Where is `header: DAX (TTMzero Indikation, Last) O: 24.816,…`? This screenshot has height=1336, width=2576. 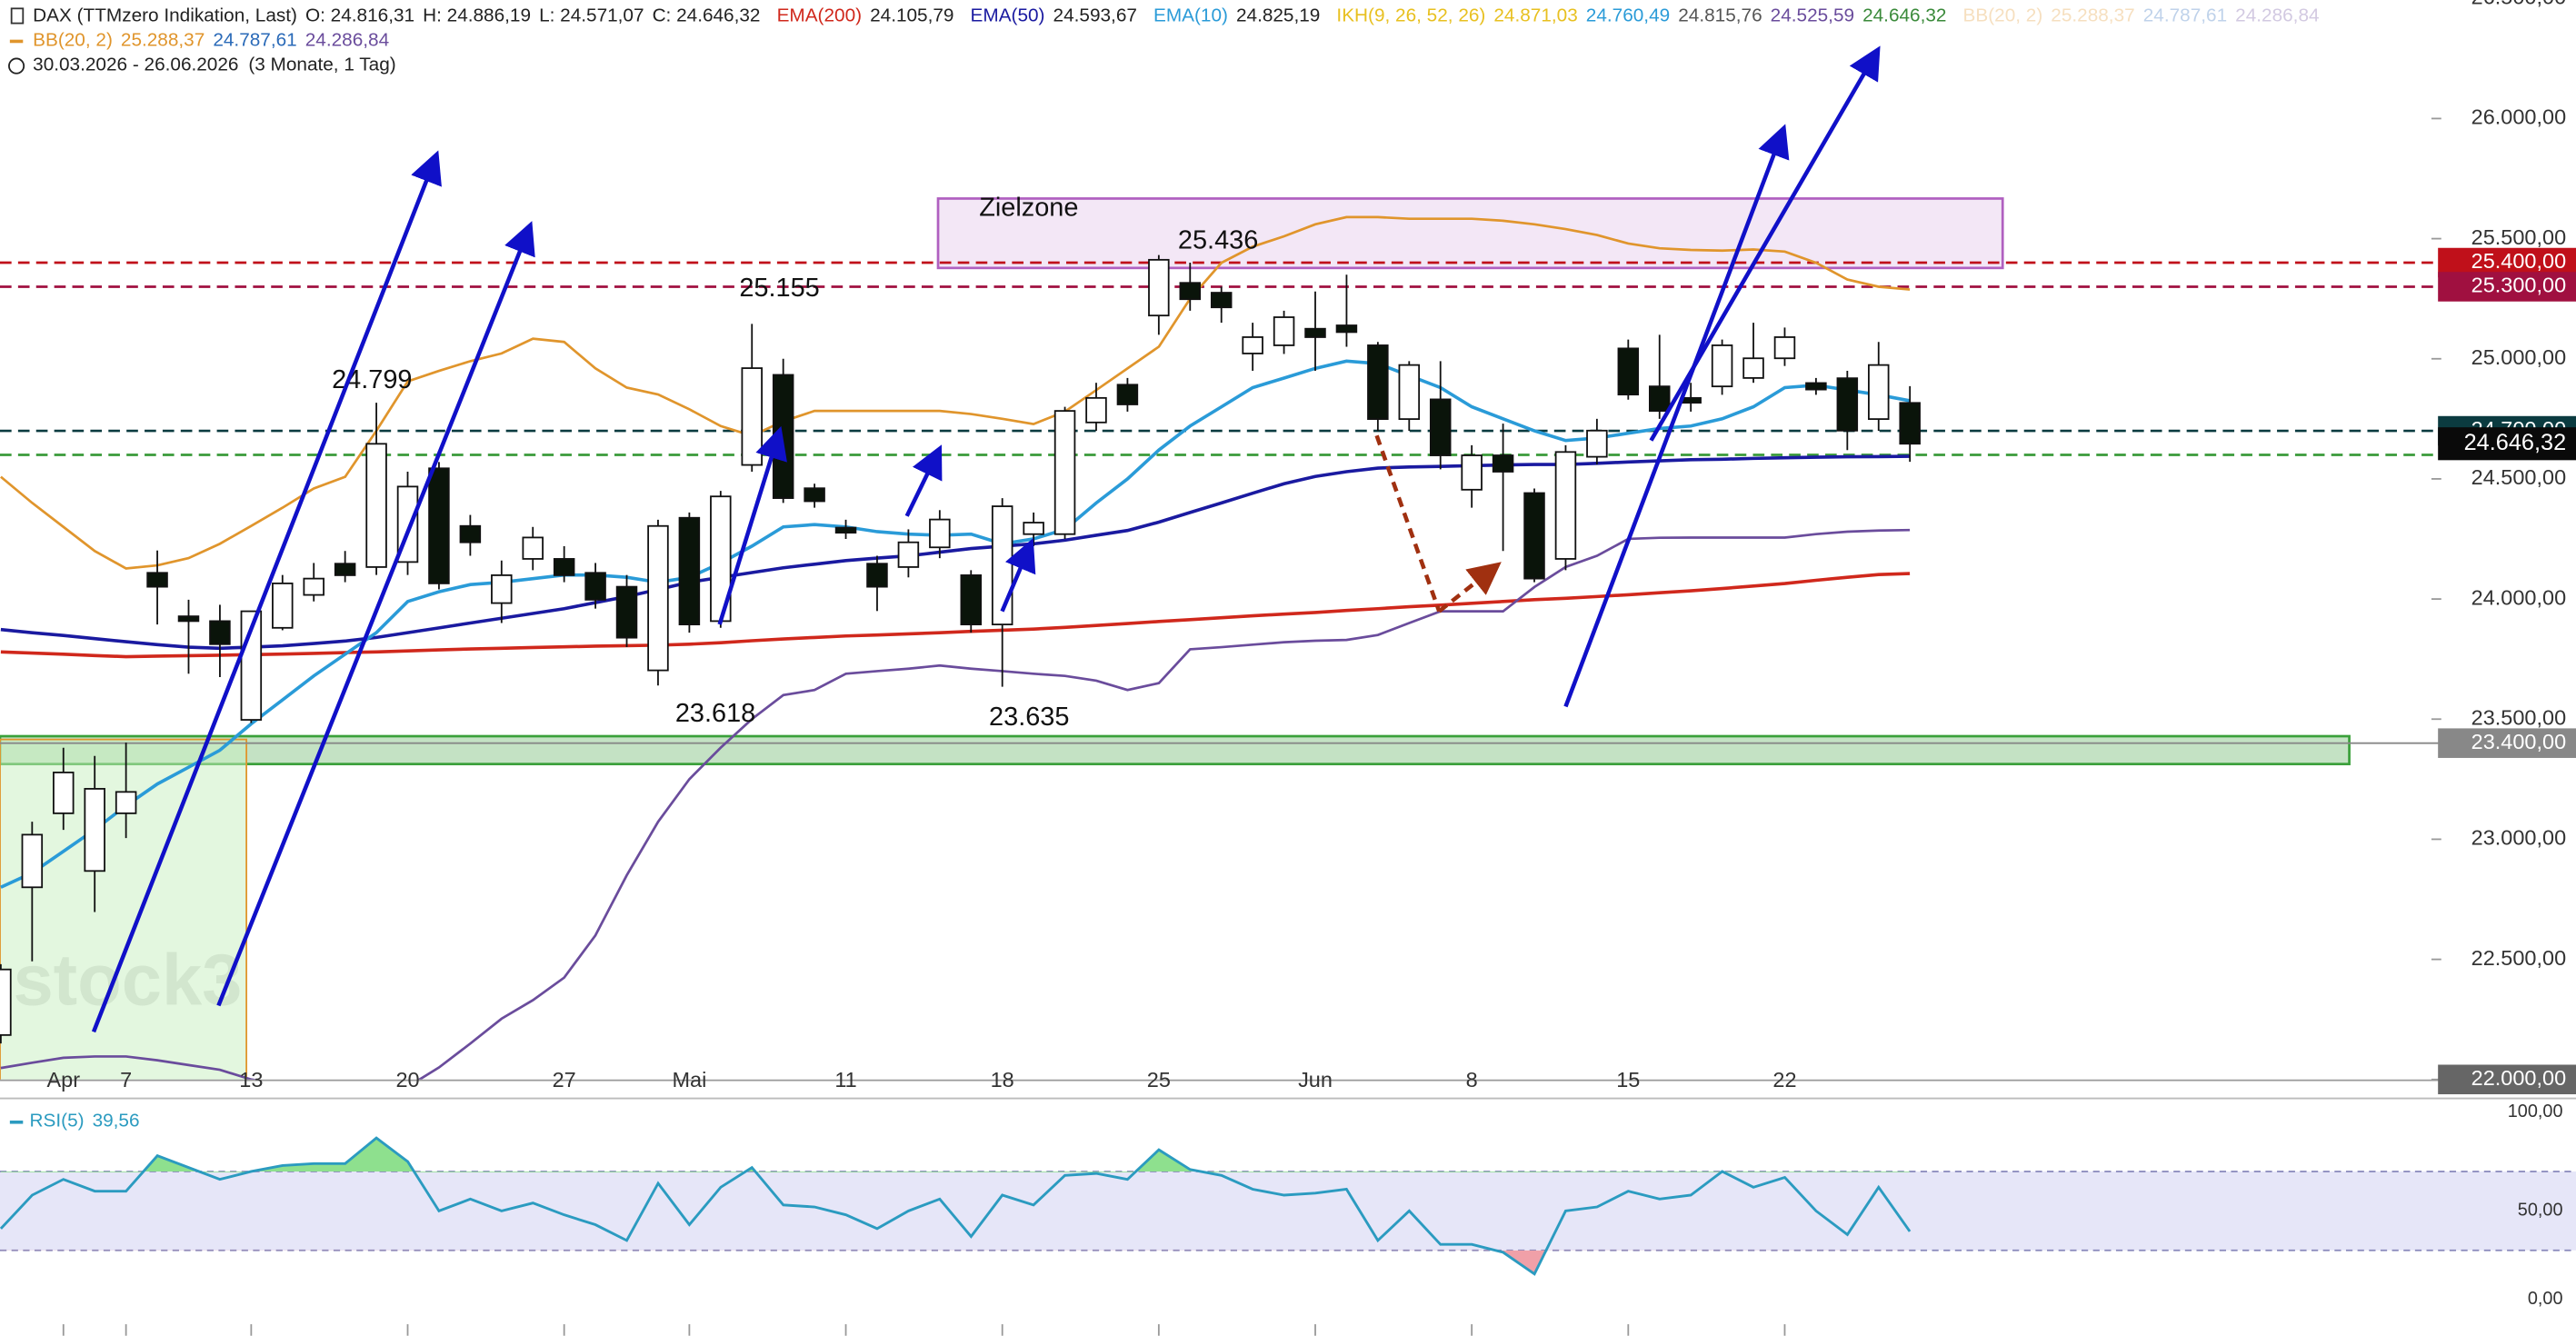
header: DAX (TTMzero Indikation, Last) O: 24.816,… is located at coordinates (1164, 40).